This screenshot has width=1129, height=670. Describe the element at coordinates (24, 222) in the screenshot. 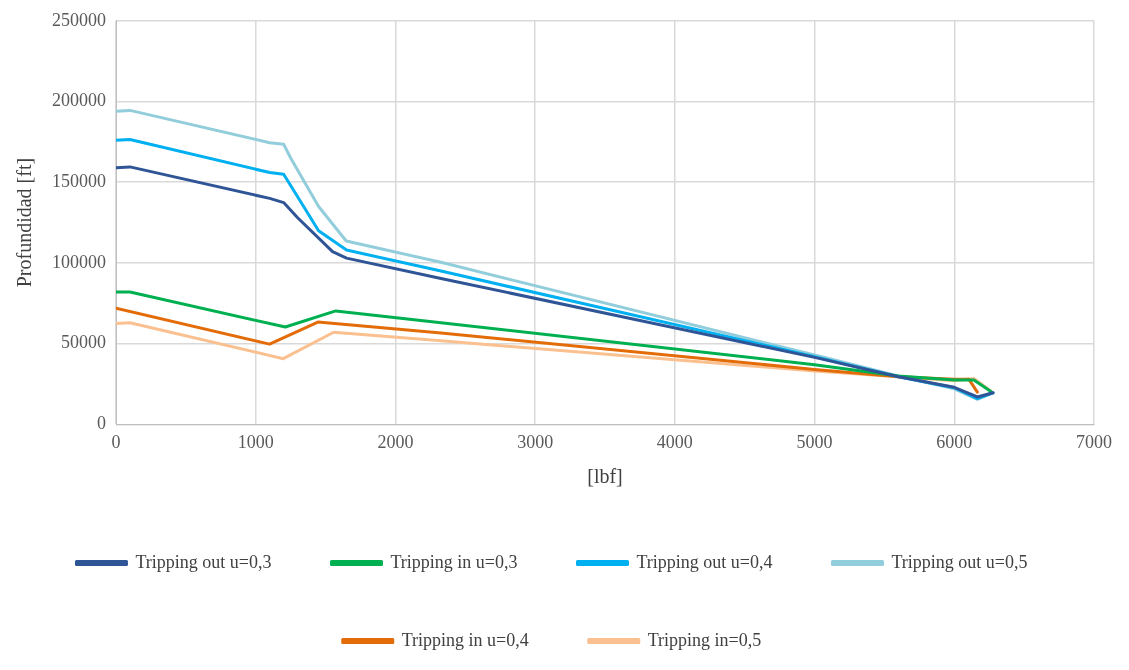

I see `y-axis-title: Profundidad [ft]` at that location.